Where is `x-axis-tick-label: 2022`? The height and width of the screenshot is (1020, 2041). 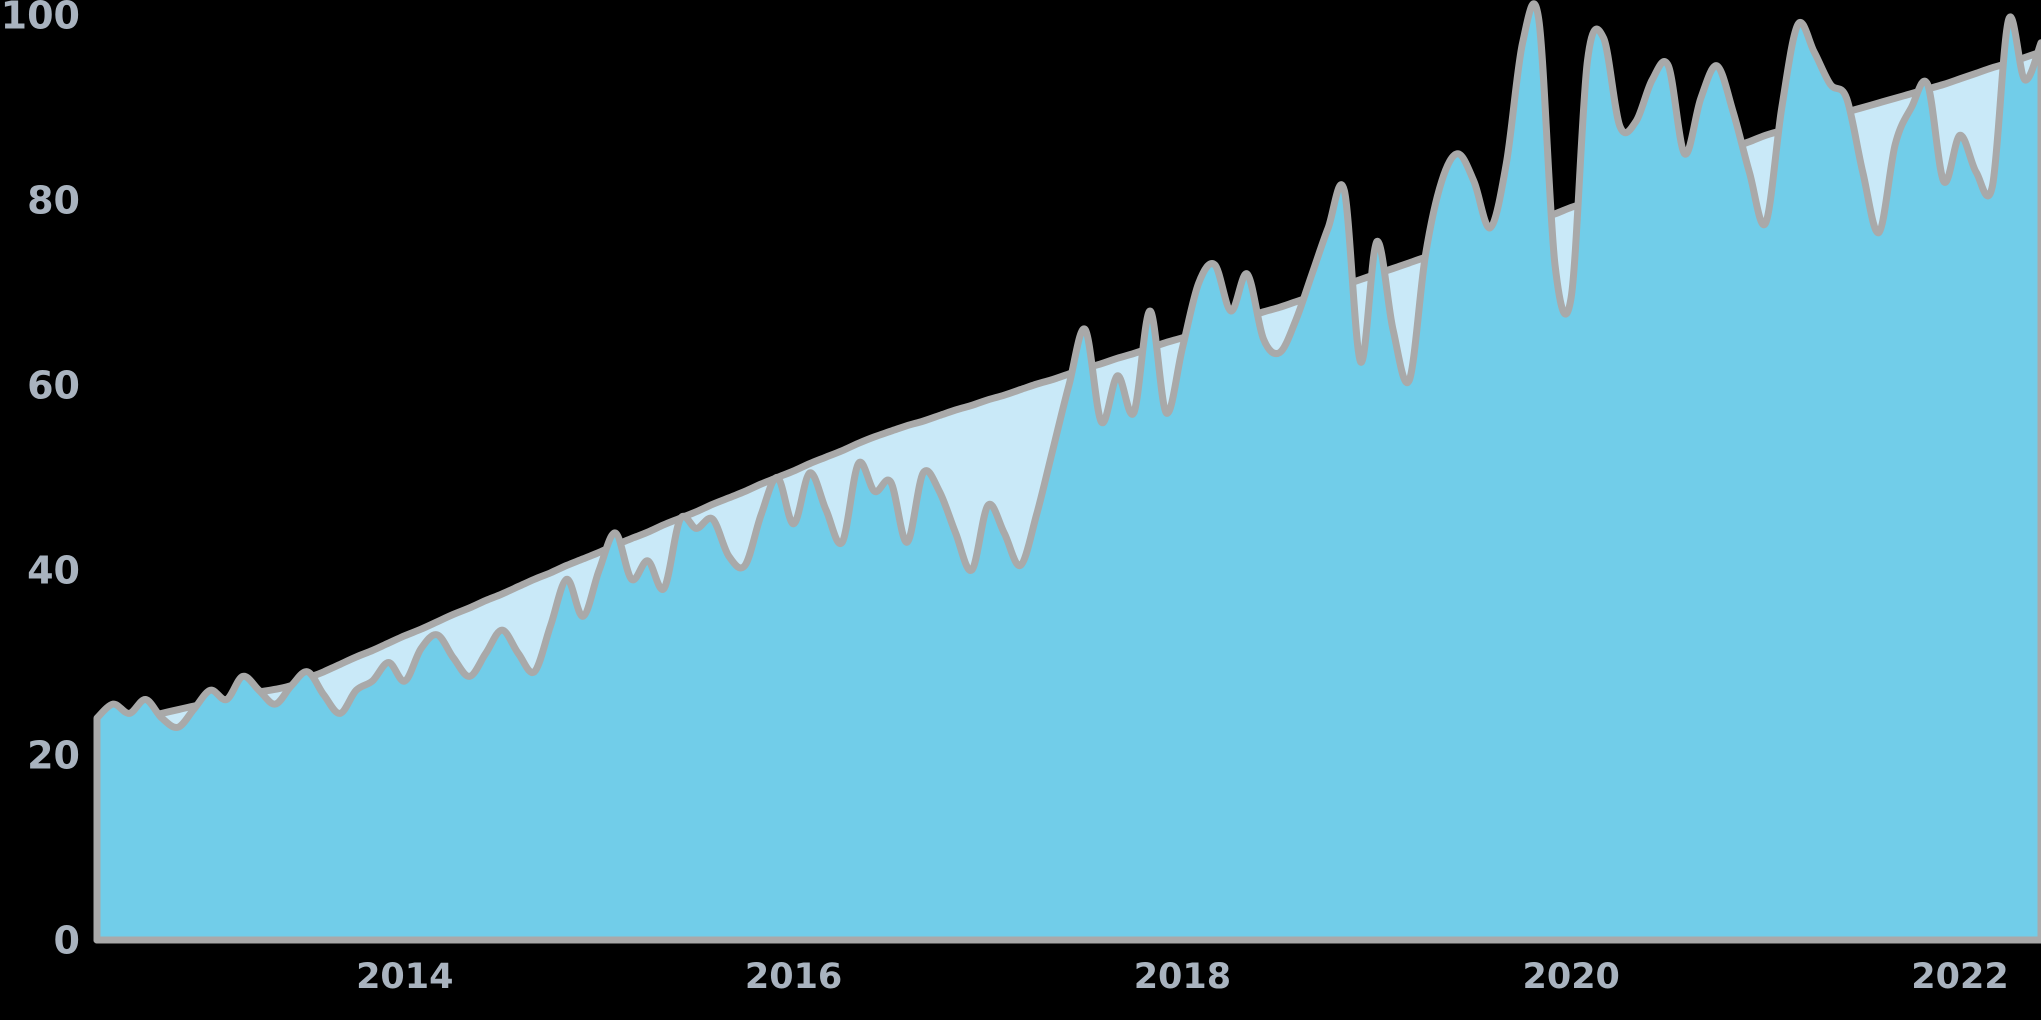
x-axis-tick-label: 2022 is located at coordinates (1959, 977).